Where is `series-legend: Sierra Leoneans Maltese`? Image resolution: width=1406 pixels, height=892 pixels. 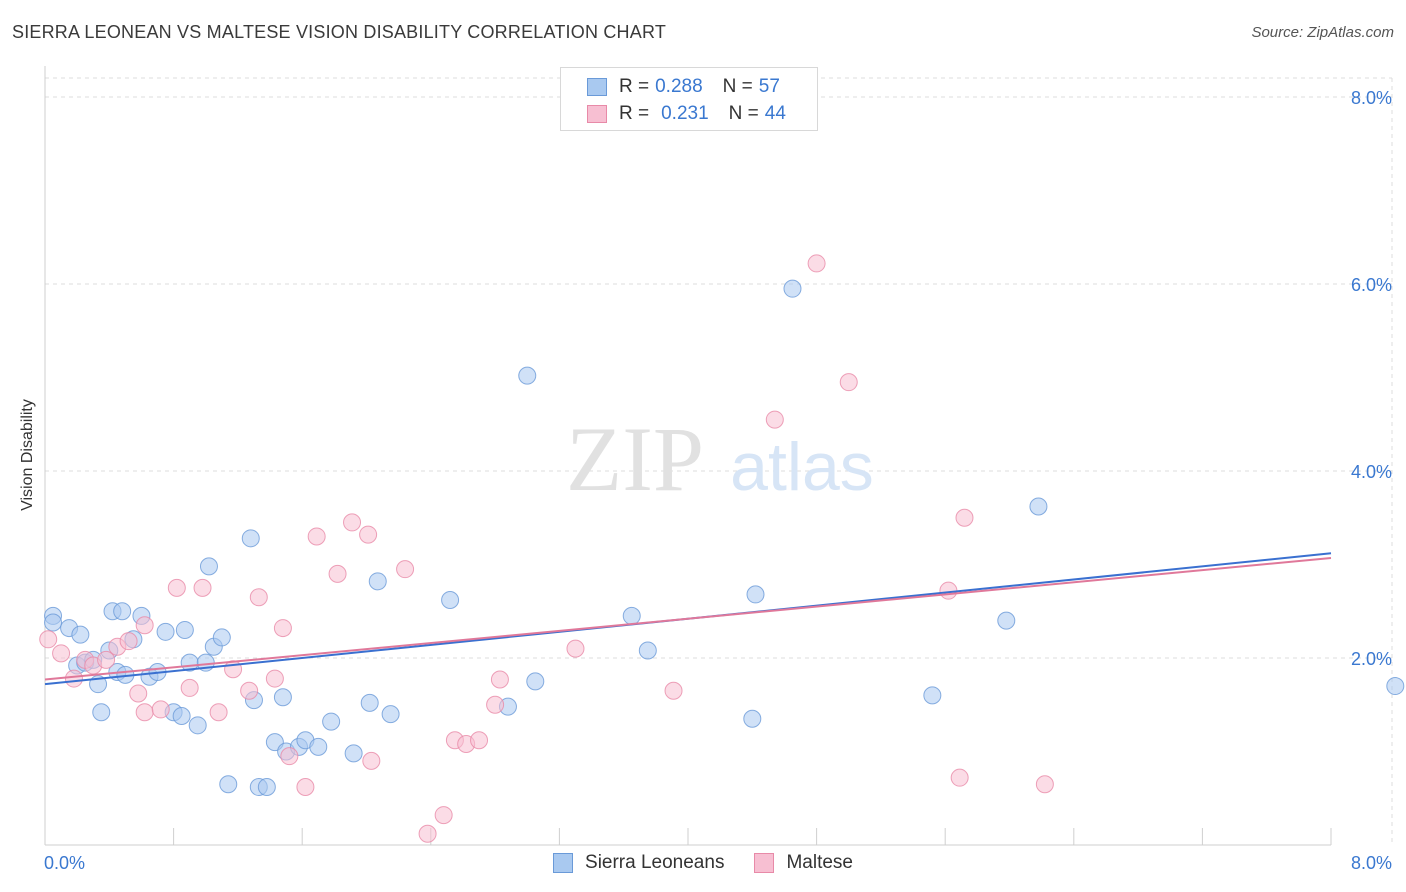
series-legend: Sierra Leoneans Maltese is located at coordinates (703, 863).